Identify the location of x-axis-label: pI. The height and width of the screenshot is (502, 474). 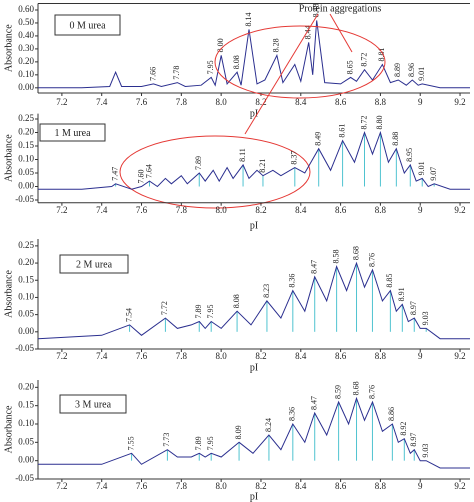
(254, 367).